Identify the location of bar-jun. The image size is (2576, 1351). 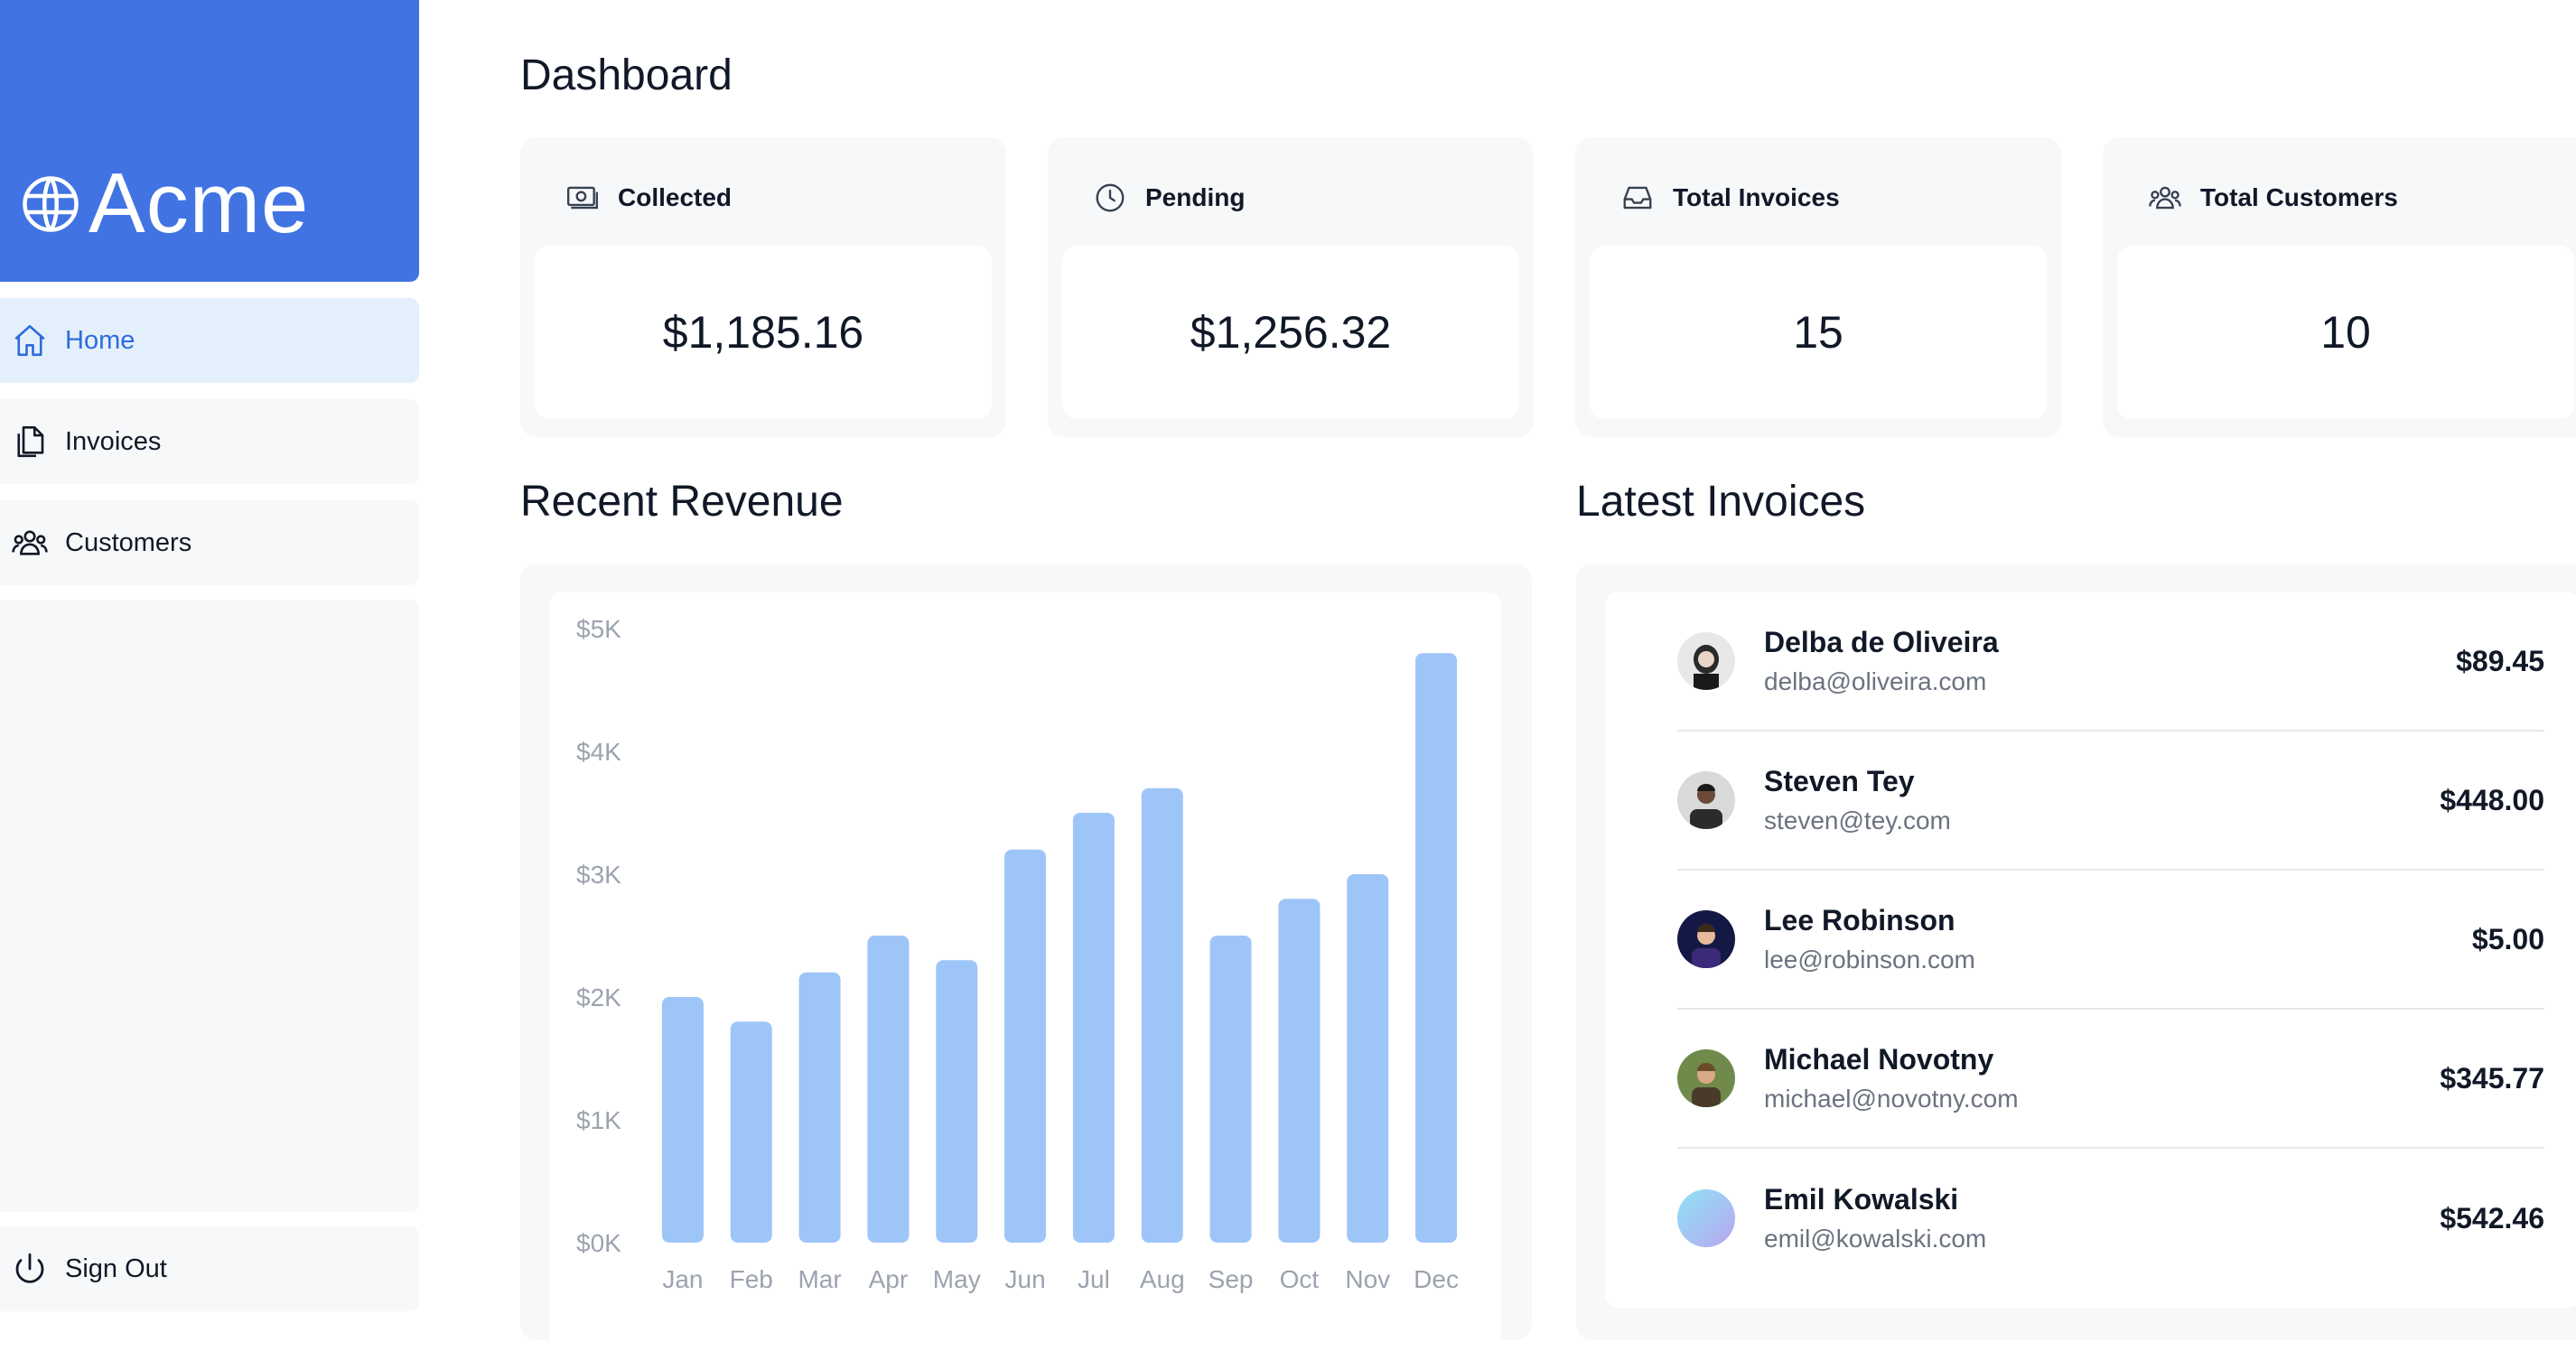
(1025, 1046).